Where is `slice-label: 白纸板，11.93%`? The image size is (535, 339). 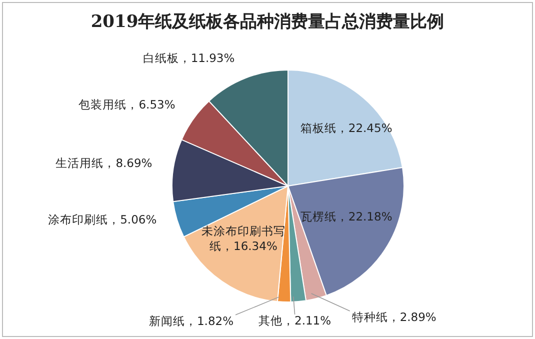
slice-label: 白纸板，11.93% is located at coordinates (188, 58).